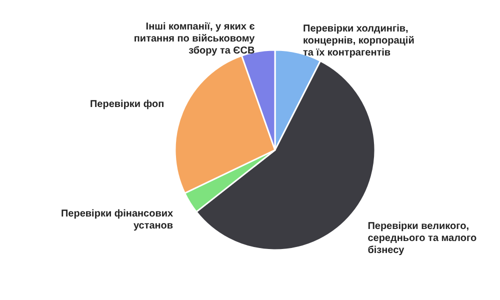 The height and width of the screenshot is (300, 500). I want to click on slice-label: Інші компанії, у яких є питання по військовому збору та ЄСВ, so click(195, 39).